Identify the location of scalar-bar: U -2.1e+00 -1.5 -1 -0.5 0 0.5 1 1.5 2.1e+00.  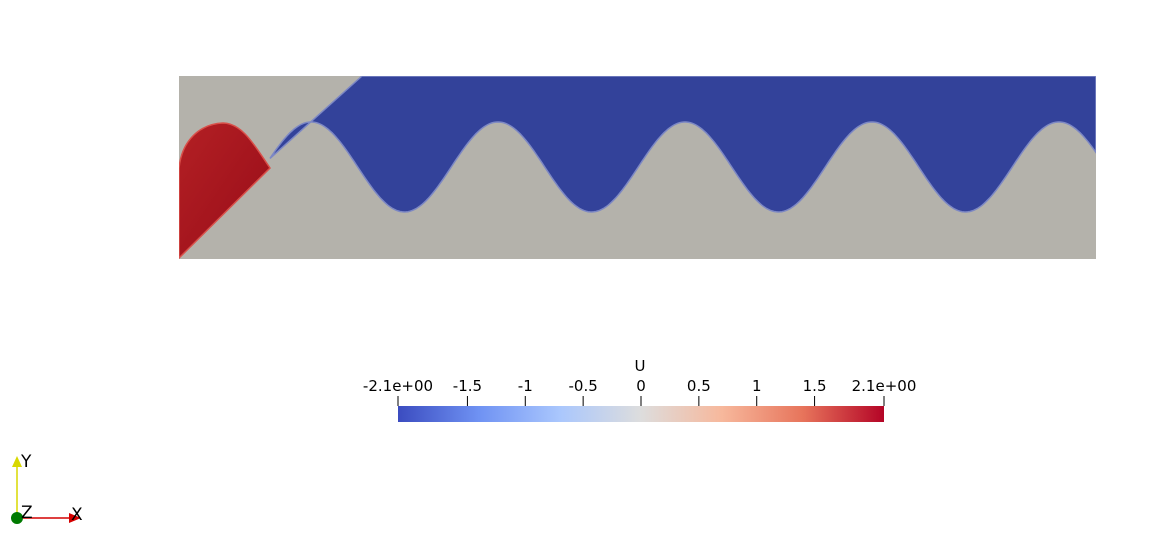
(639, 389).